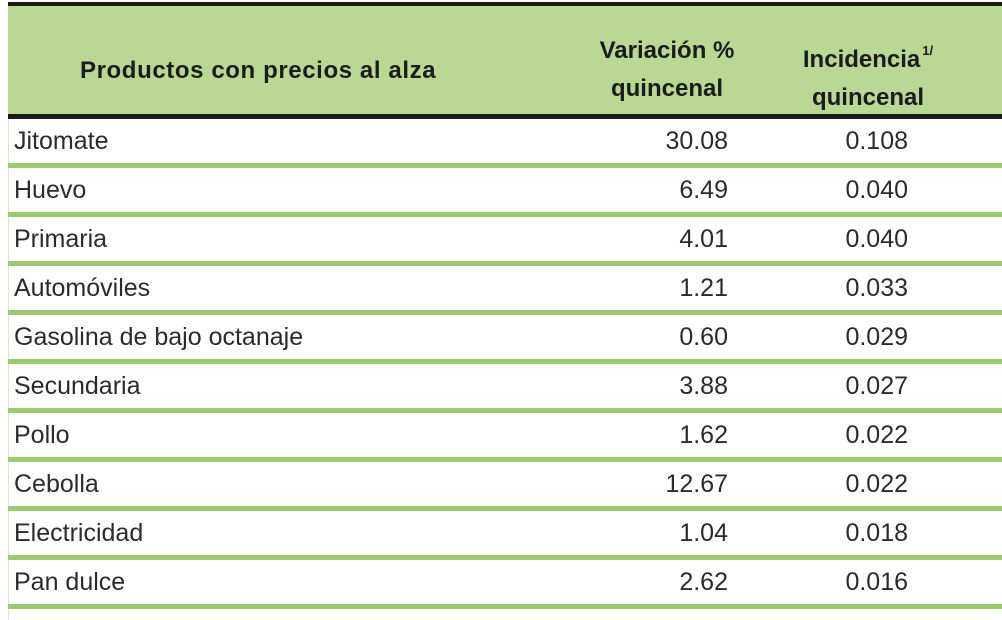  I want to click on cell-product: Secundaria, so click(77, 386).